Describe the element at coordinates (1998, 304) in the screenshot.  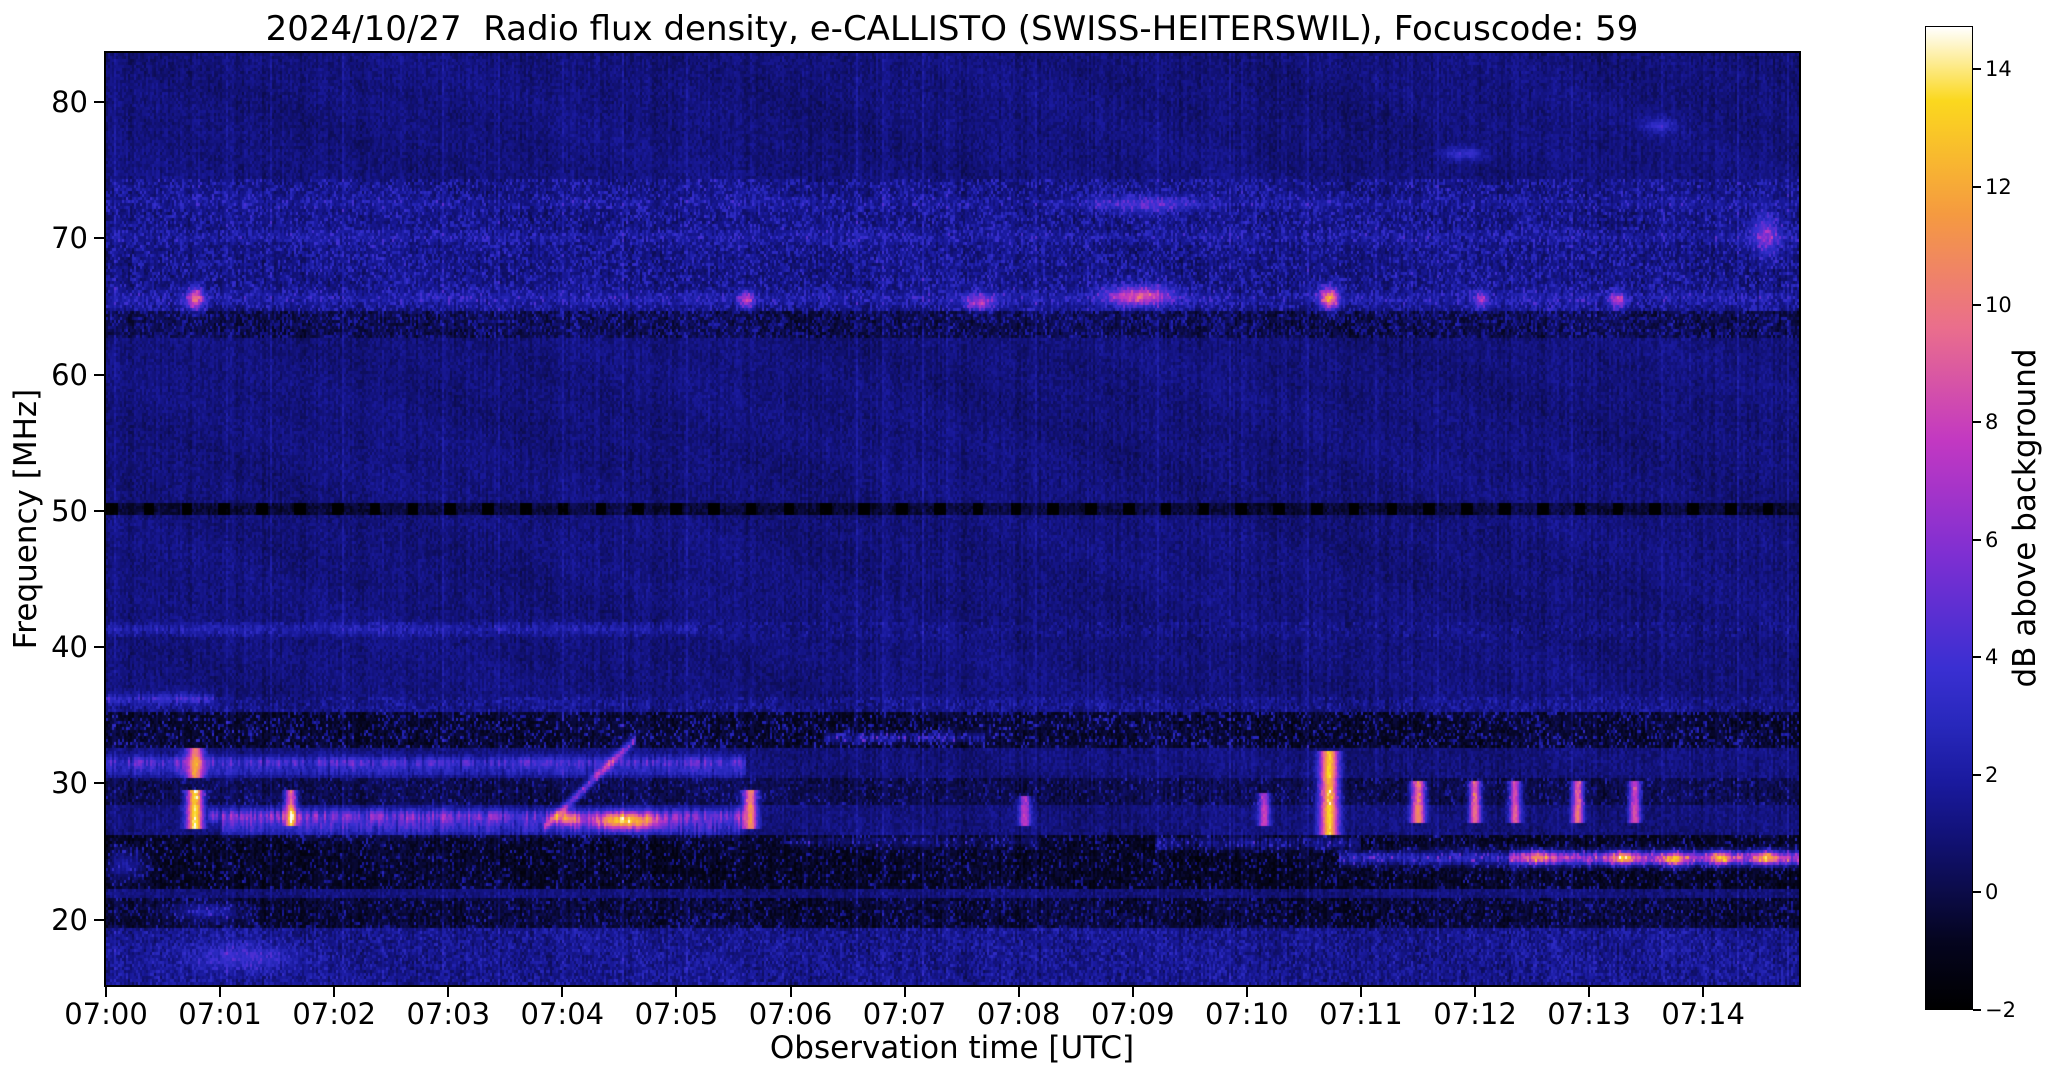
I see `colorbar-tick-label: 10` at that location.